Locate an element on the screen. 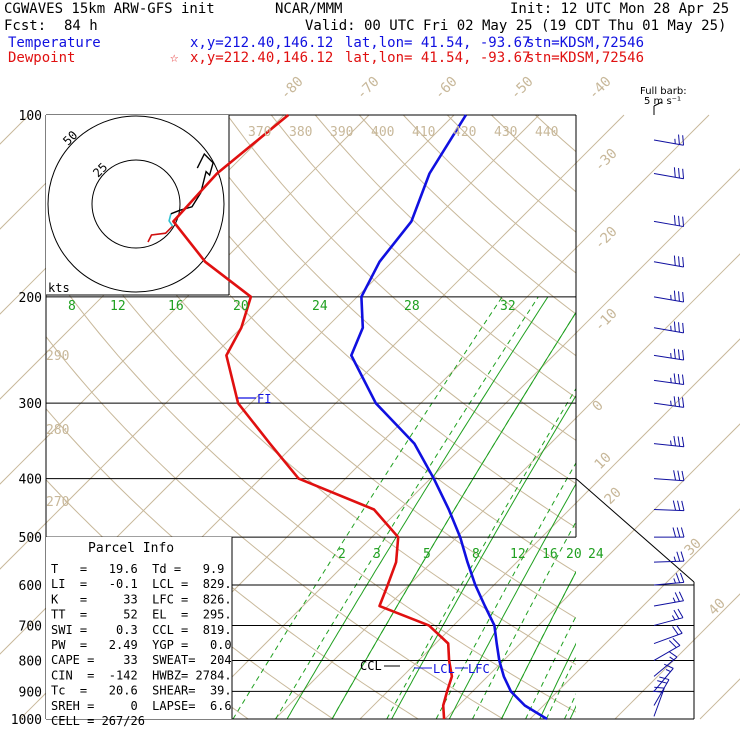  forecast-label: Fcst: is located at coordinates (25, 26).